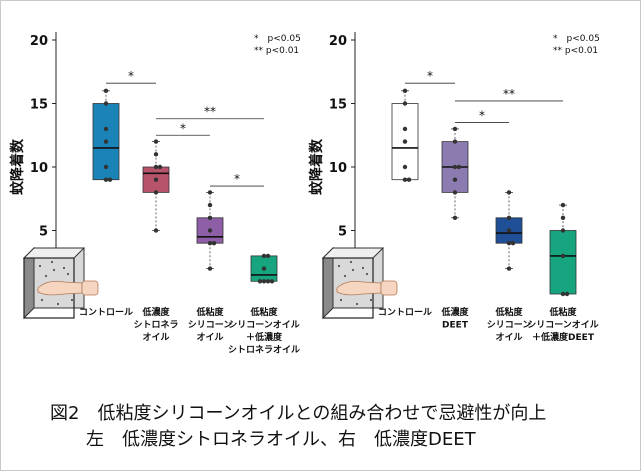 The width and height of the screenshot is (641, 471). Describe the element at coordinates (264, 337) in the screenshot. I see `x-category-label: ＋低濃度` at that location.